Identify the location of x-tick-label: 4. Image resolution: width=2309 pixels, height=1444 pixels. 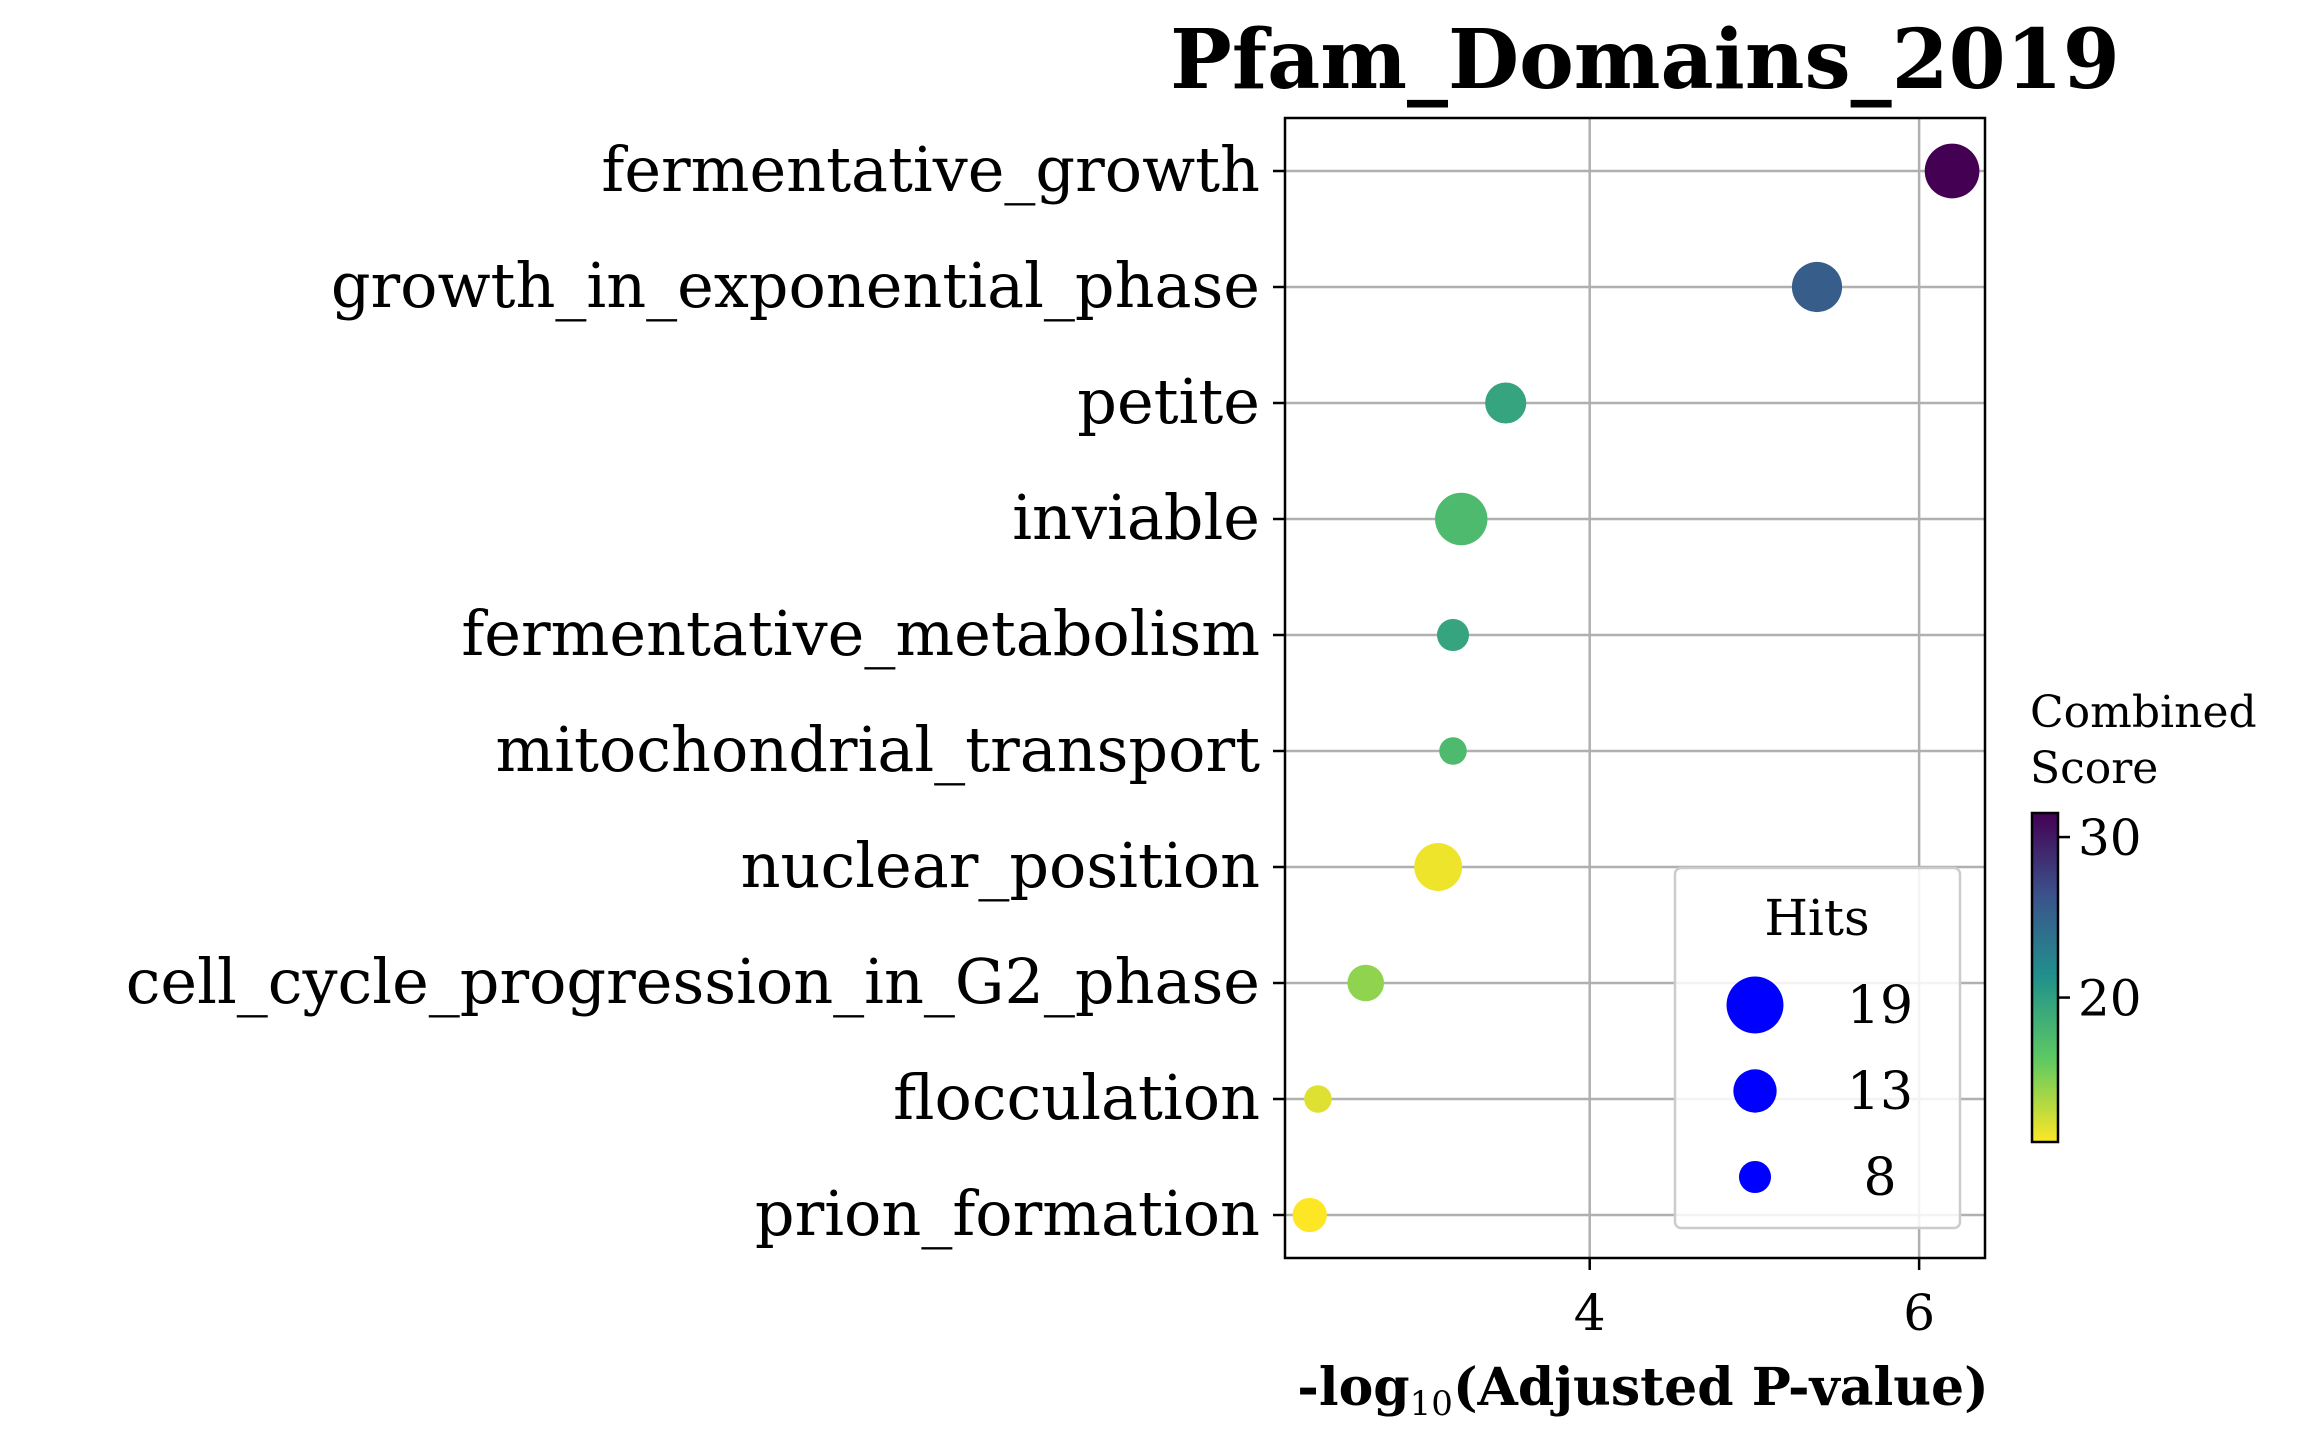
(1590, 1313).